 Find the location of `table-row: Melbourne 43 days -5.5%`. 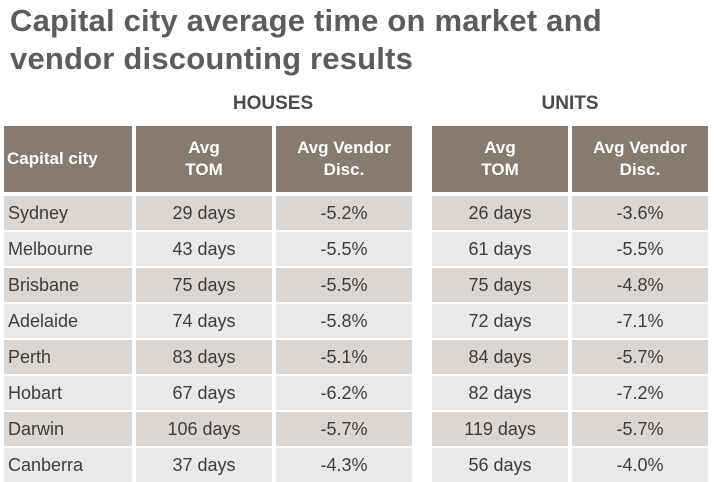

table-row: Melbourne 43 days -5.5% is located at coordinates (208, 249).